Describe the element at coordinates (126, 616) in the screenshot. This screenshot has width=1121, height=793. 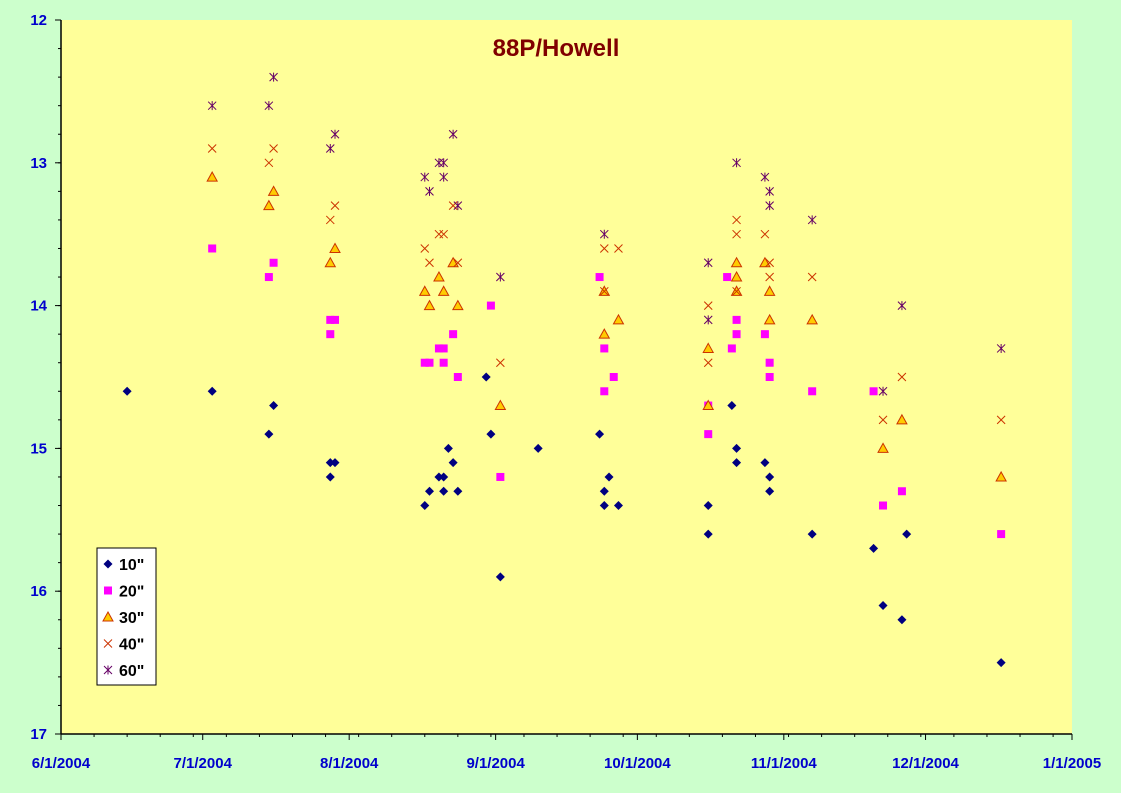
I see `legend: 10" 20" 30" 40" 60"` at that location.